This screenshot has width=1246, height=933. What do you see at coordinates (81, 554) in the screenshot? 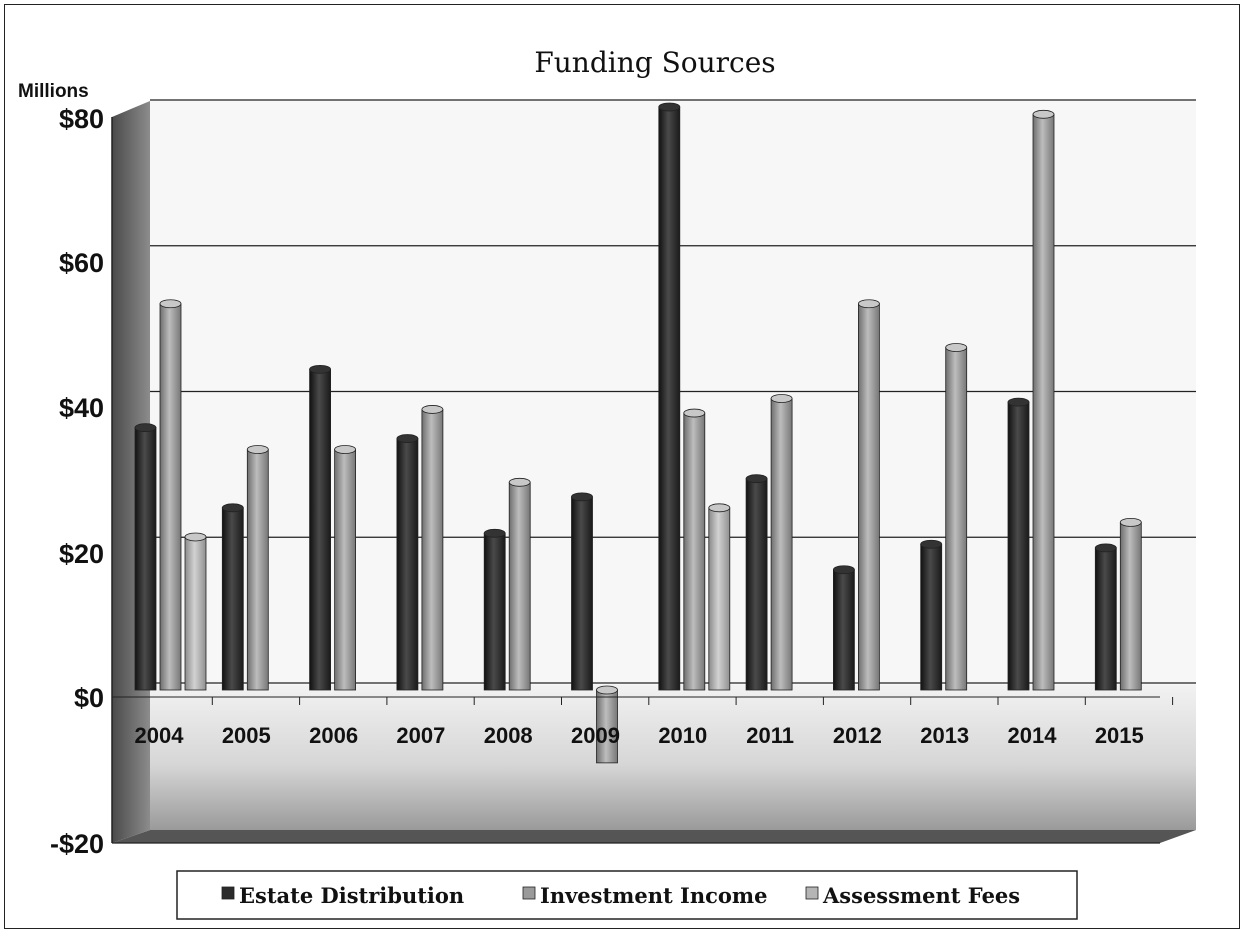
I see `y-tick-label: $20` at bounding box center [81, 554].